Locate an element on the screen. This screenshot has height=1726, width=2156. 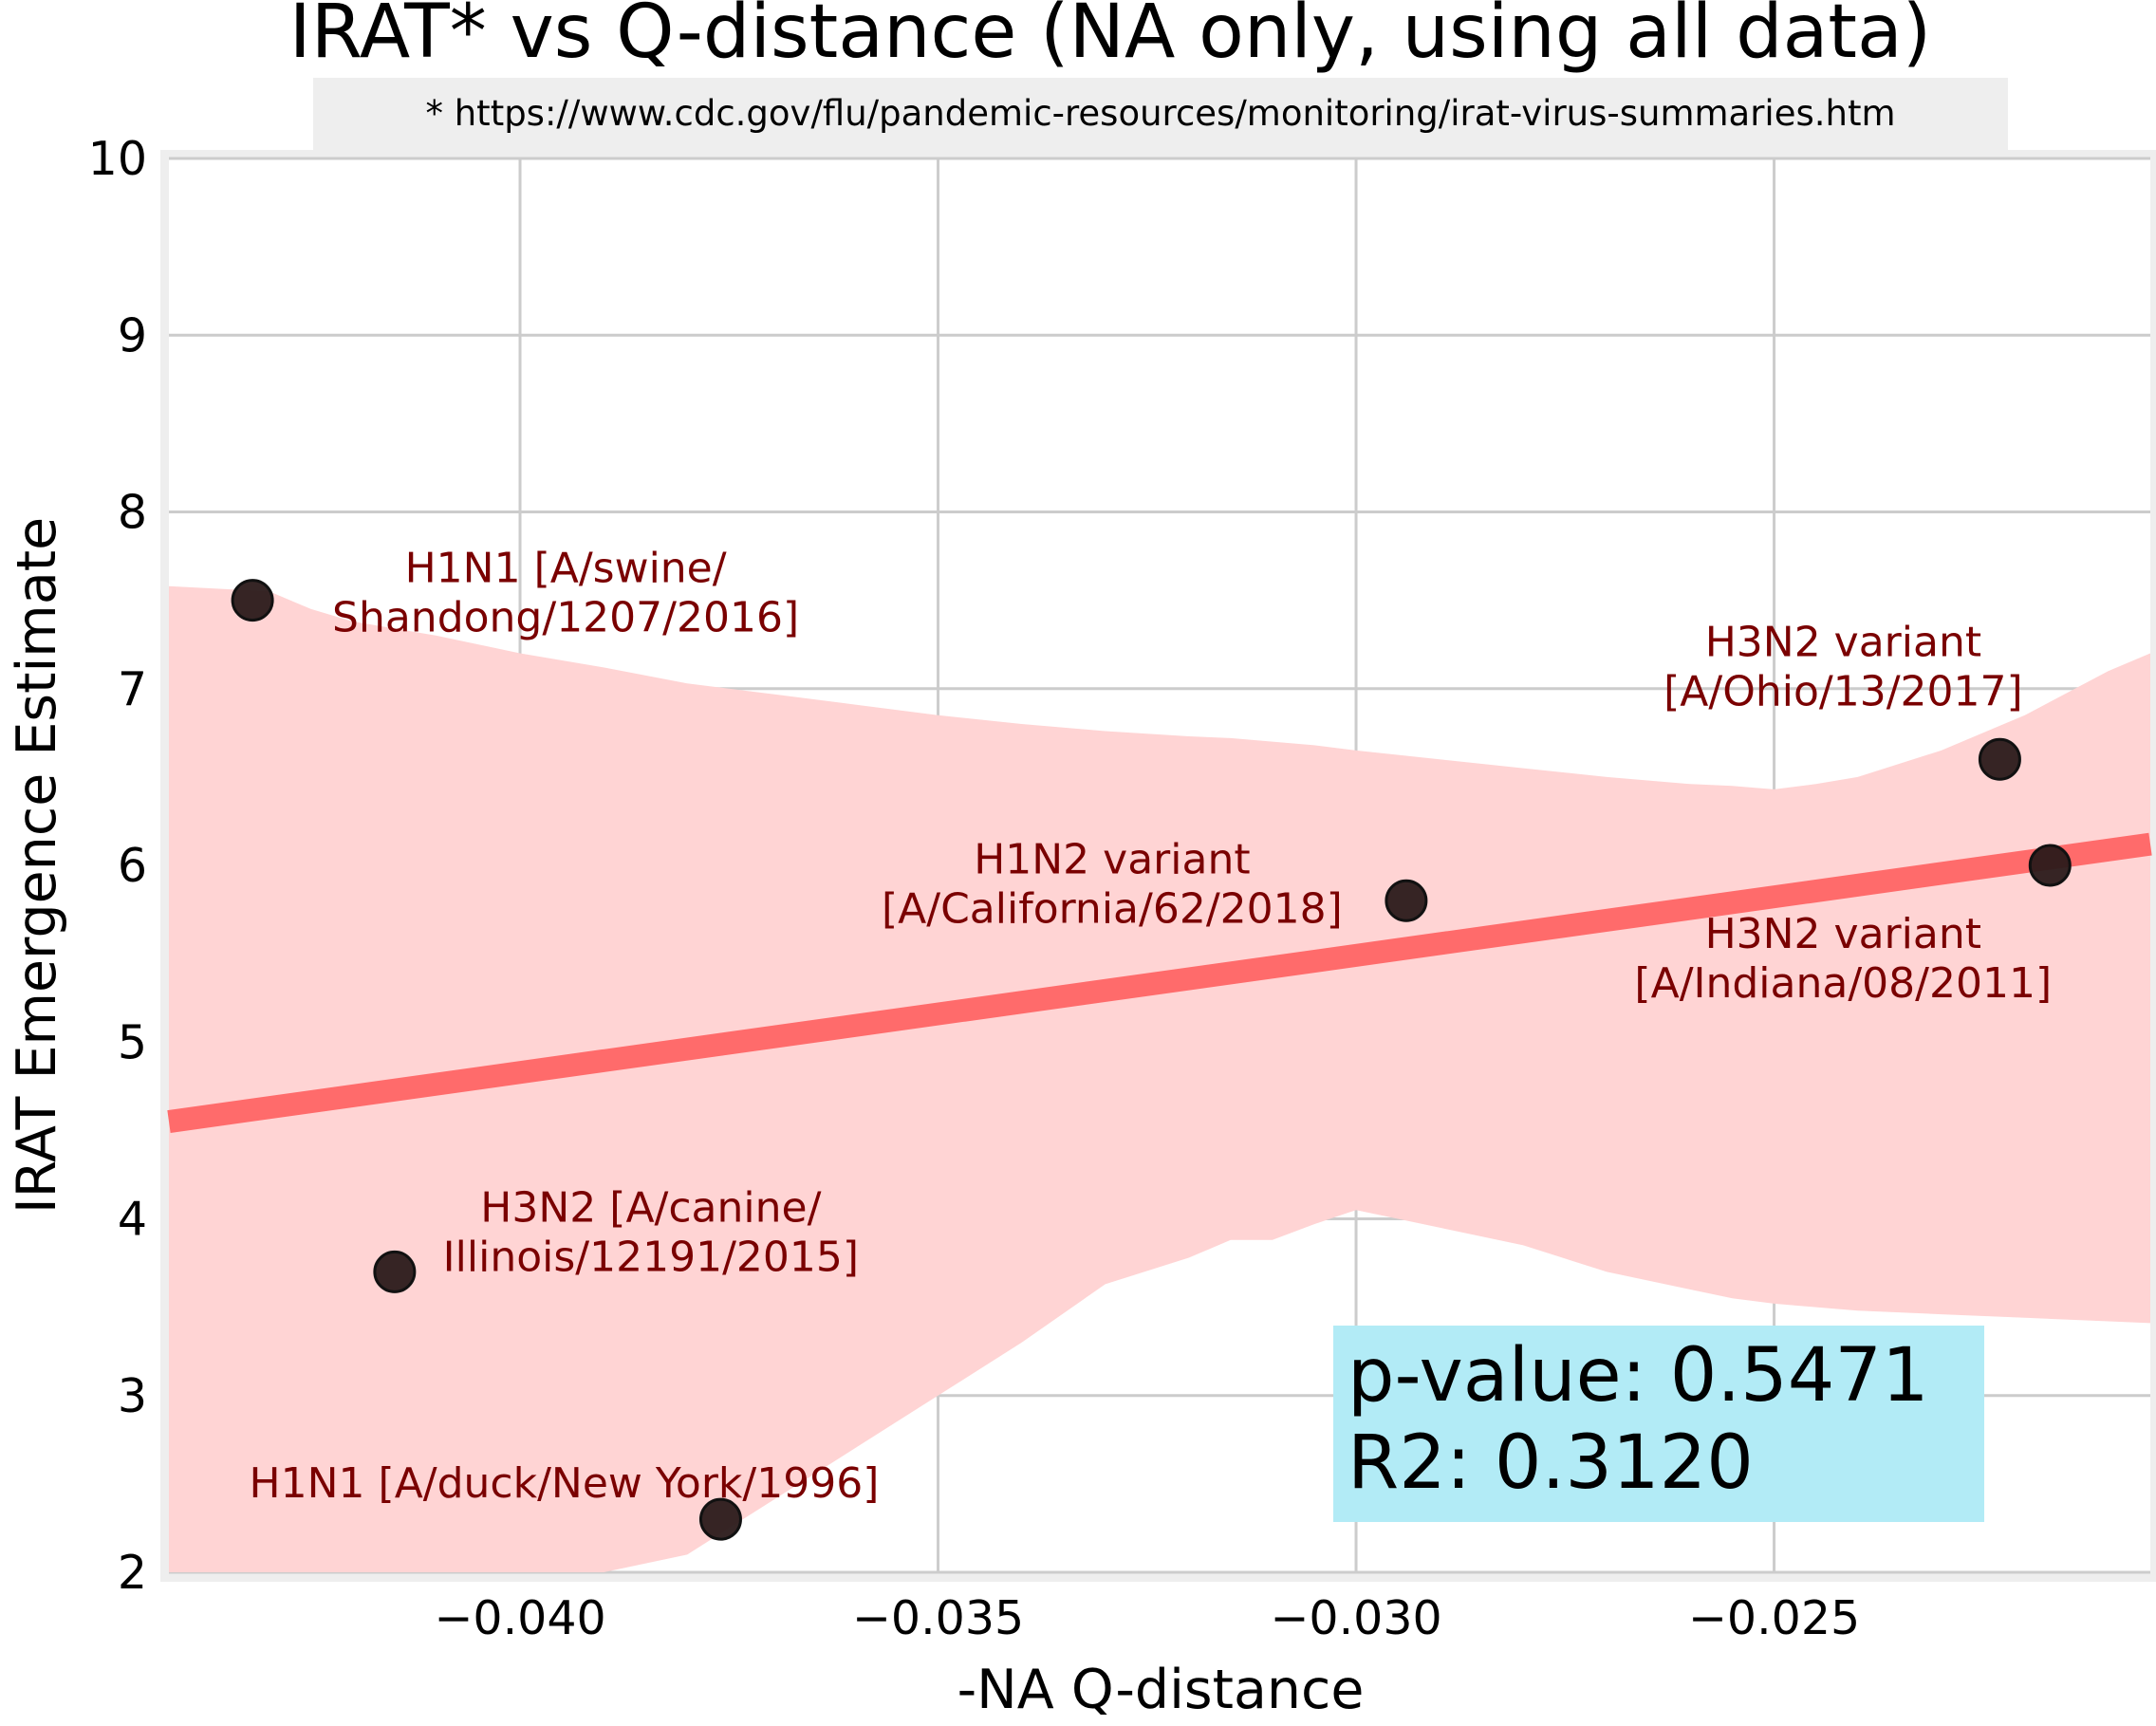
x-tick-label-3: −0.025 is located at coordinates (1774, 1618).